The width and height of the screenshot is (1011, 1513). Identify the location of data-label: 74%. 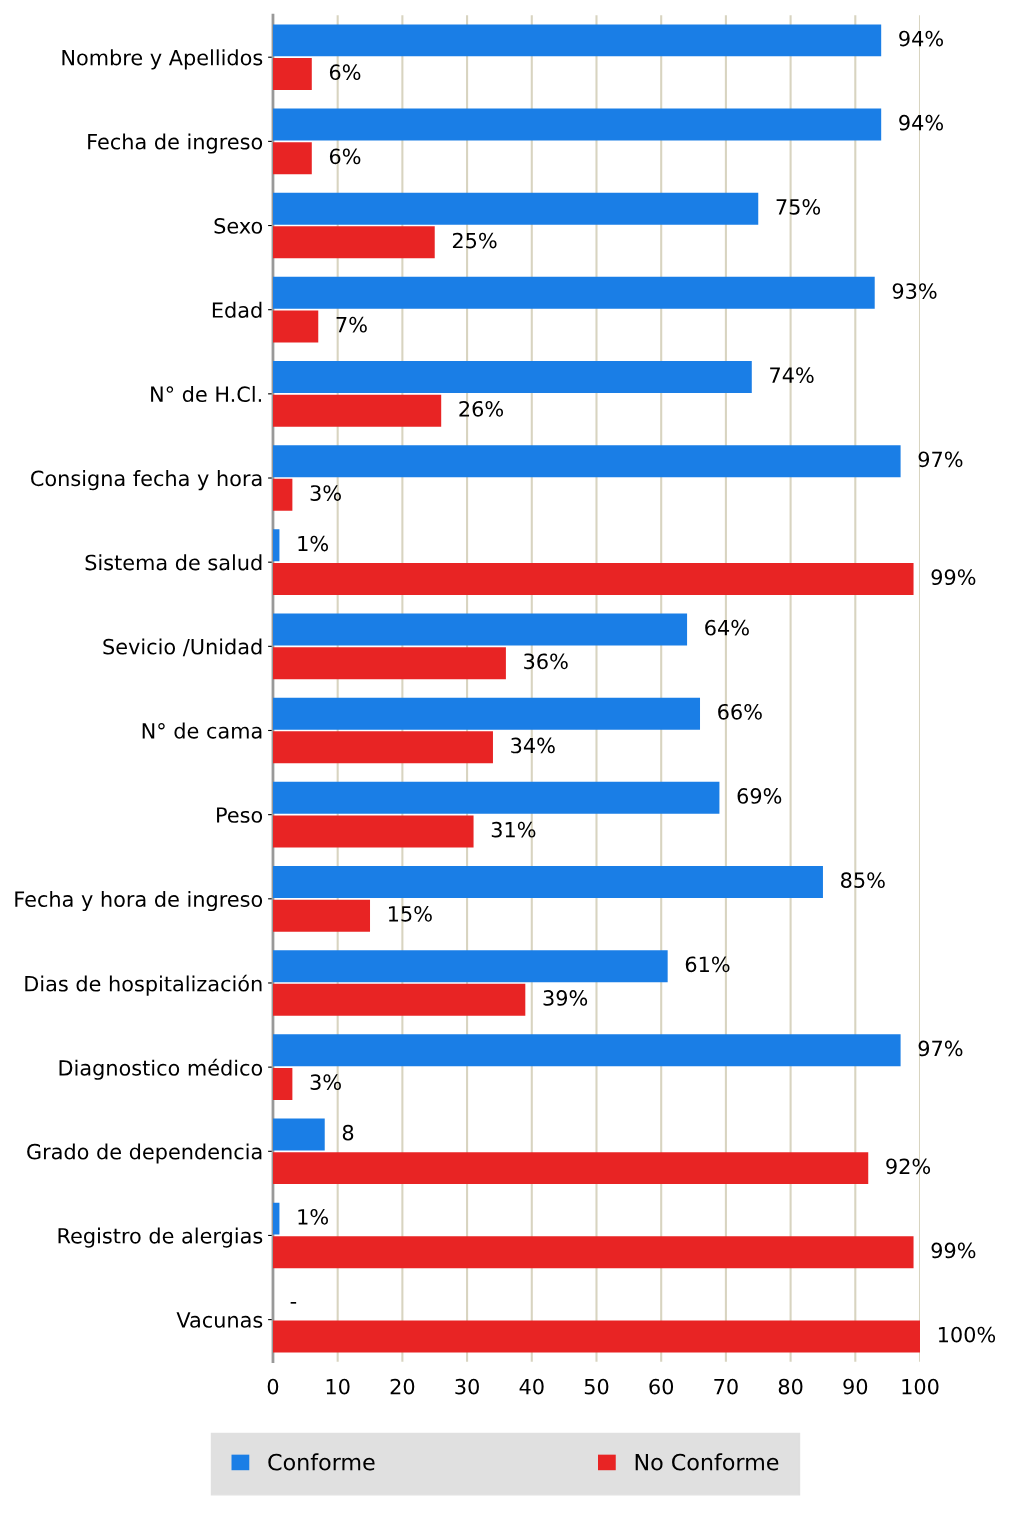
(792, 375).